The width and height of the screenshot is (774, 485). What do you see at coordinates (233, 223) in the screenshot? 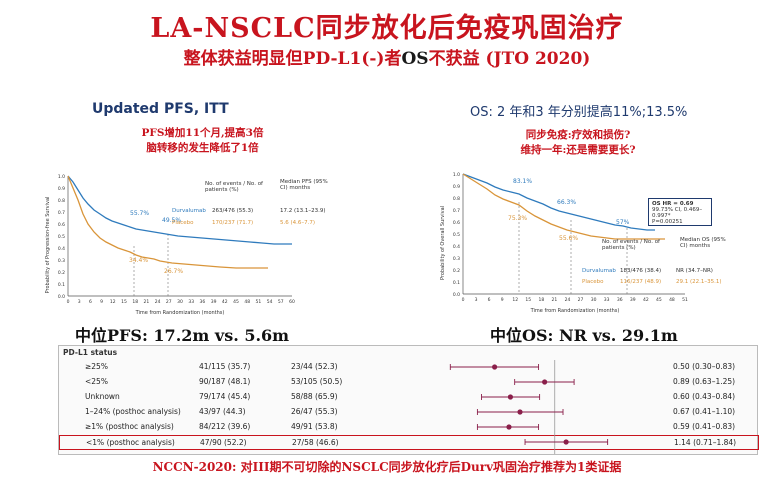
I see `pfs-placebo-events: 170/237 (71.7)` at bounding box center [233, 223].